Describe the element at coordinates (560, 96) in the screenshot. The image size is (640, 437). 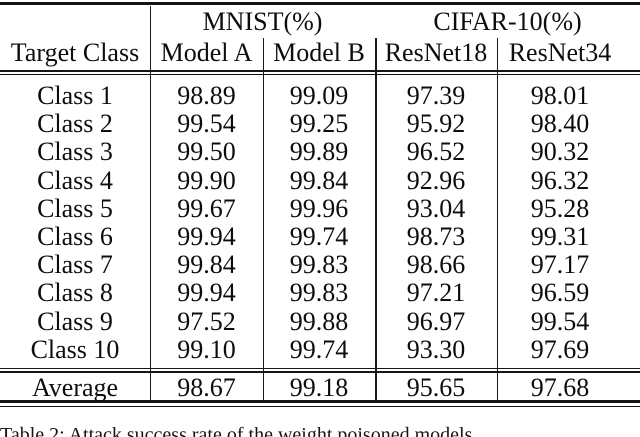
I see `table-cell: 98.01` at that location.